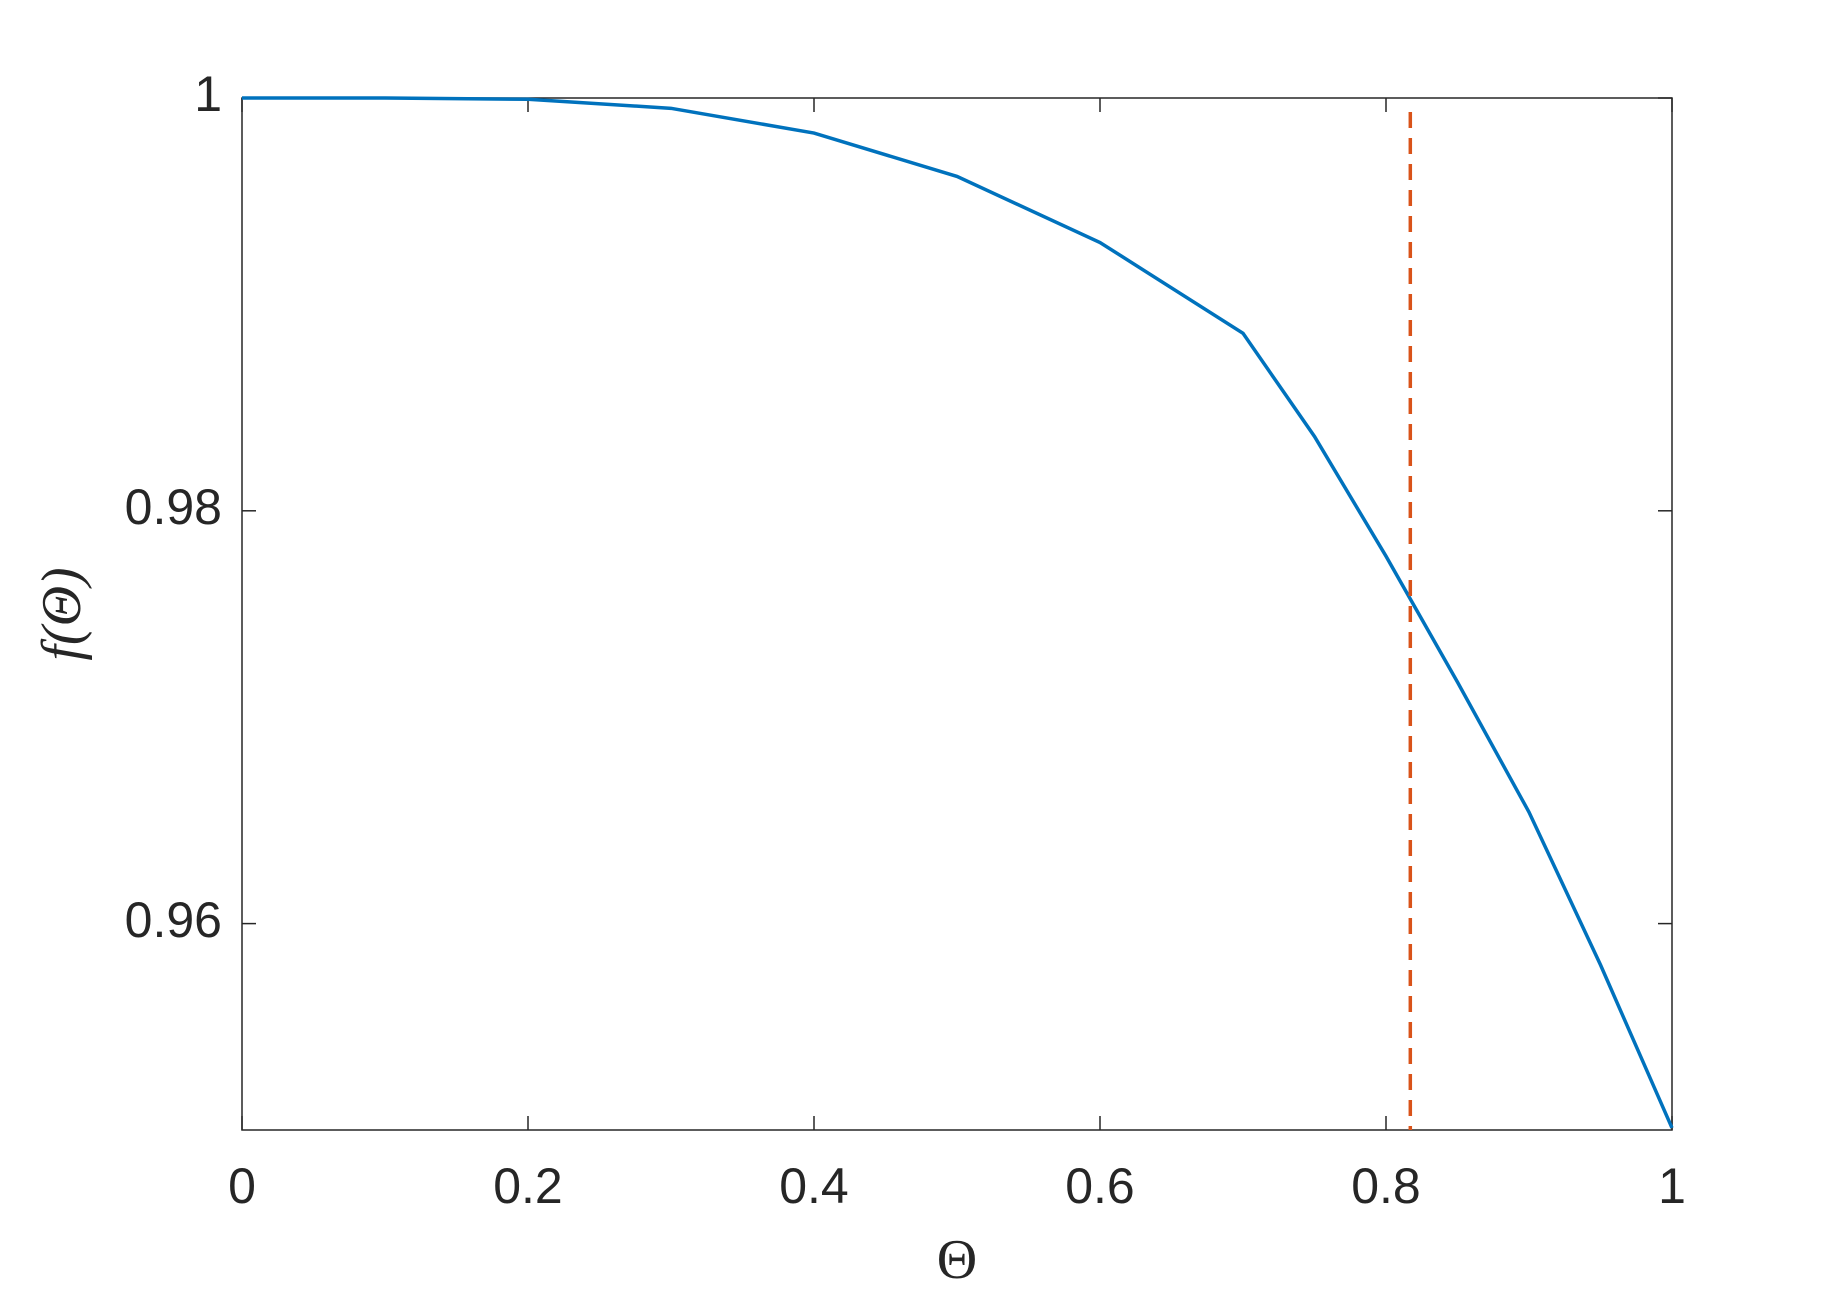 The image size is (1828, 1298). What do you see at coordinates (208, 94) in the screenshot?
I see `y-tick-label: 1` at bounding box center [208, 94].